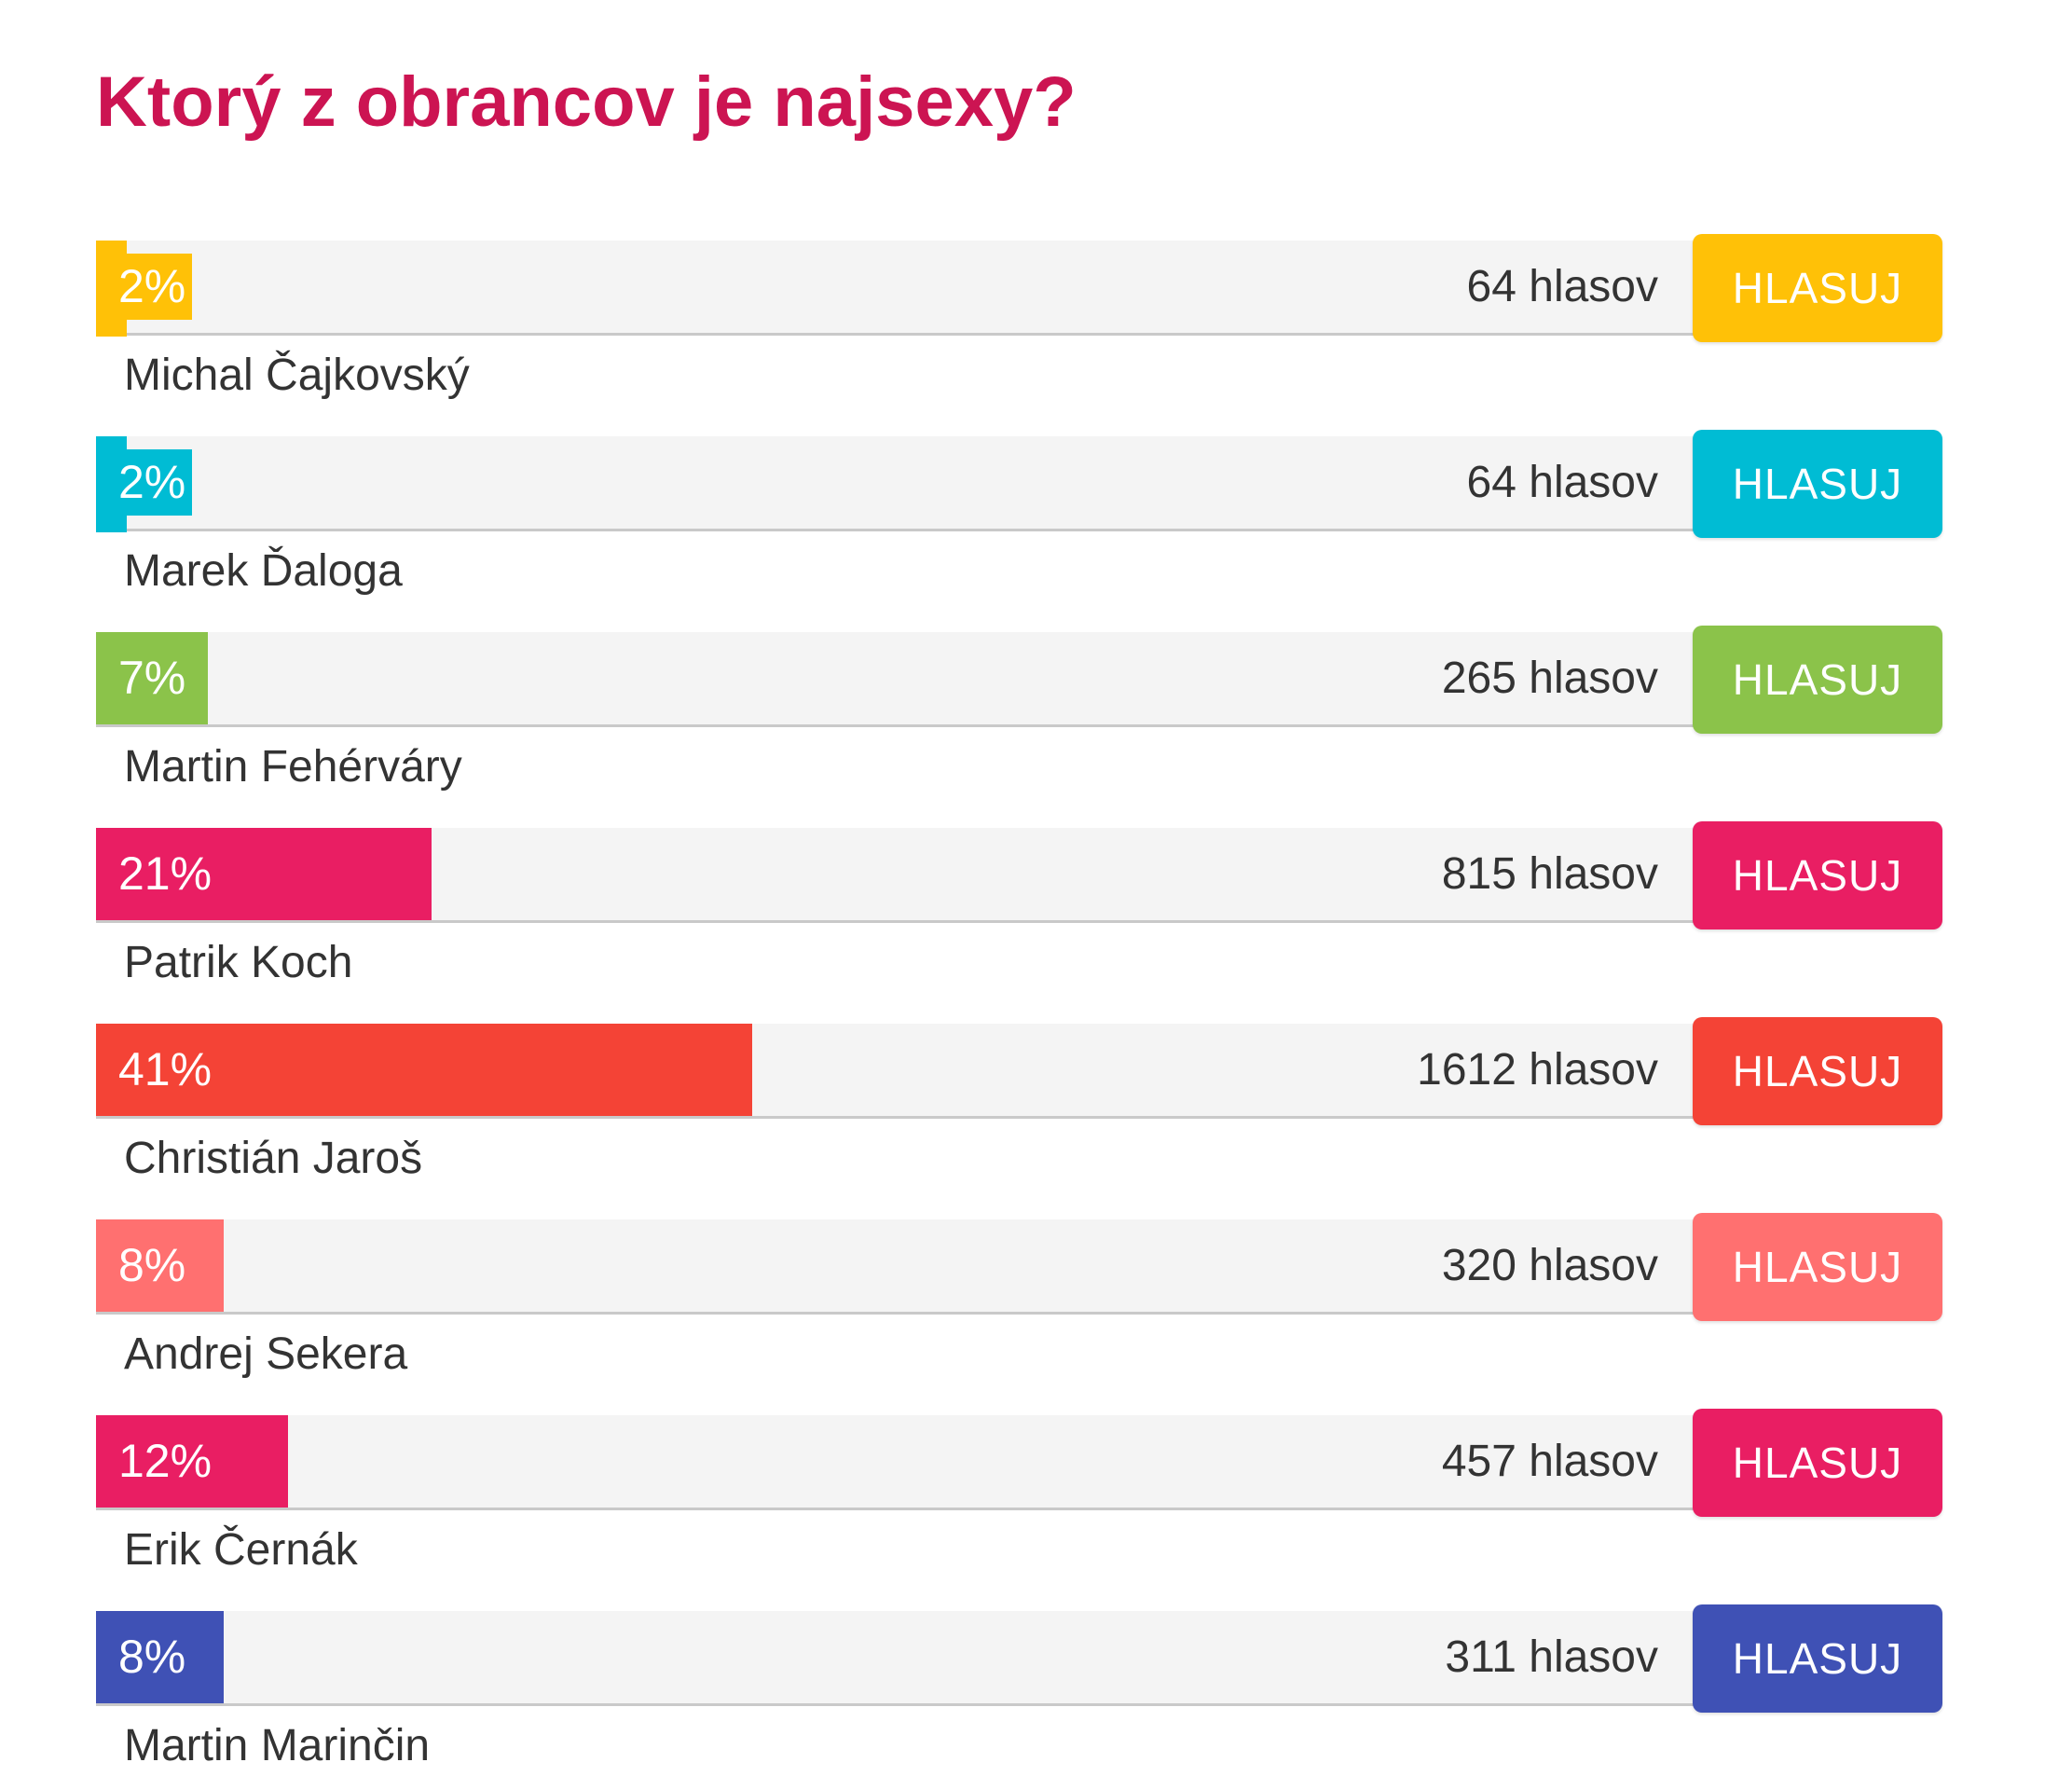 This screenshot has width=2072, height=1790. Describe the element at coordinates (895, 679) in the screenshot. I see `result-bar-track: 7% 265 hlasov` at that location.